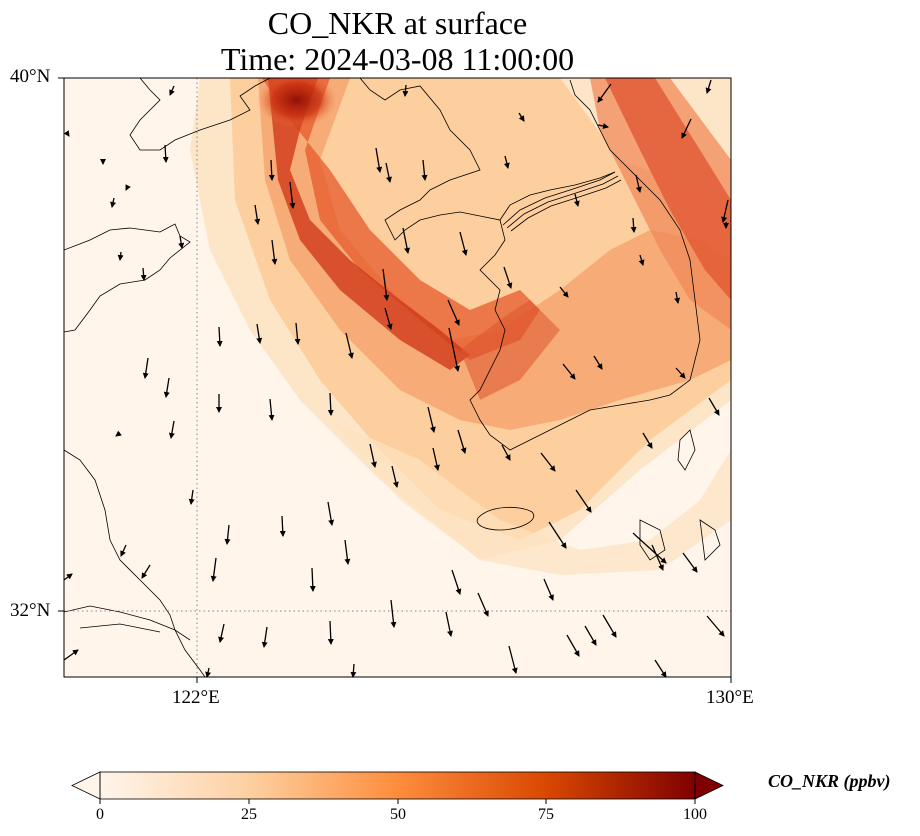 This screenshot has height=836, width=920. What do you see at coordinates (730, 697) in the screenshot?
I see `lon-label-east: 130°E` at bounding box center [730, 697].